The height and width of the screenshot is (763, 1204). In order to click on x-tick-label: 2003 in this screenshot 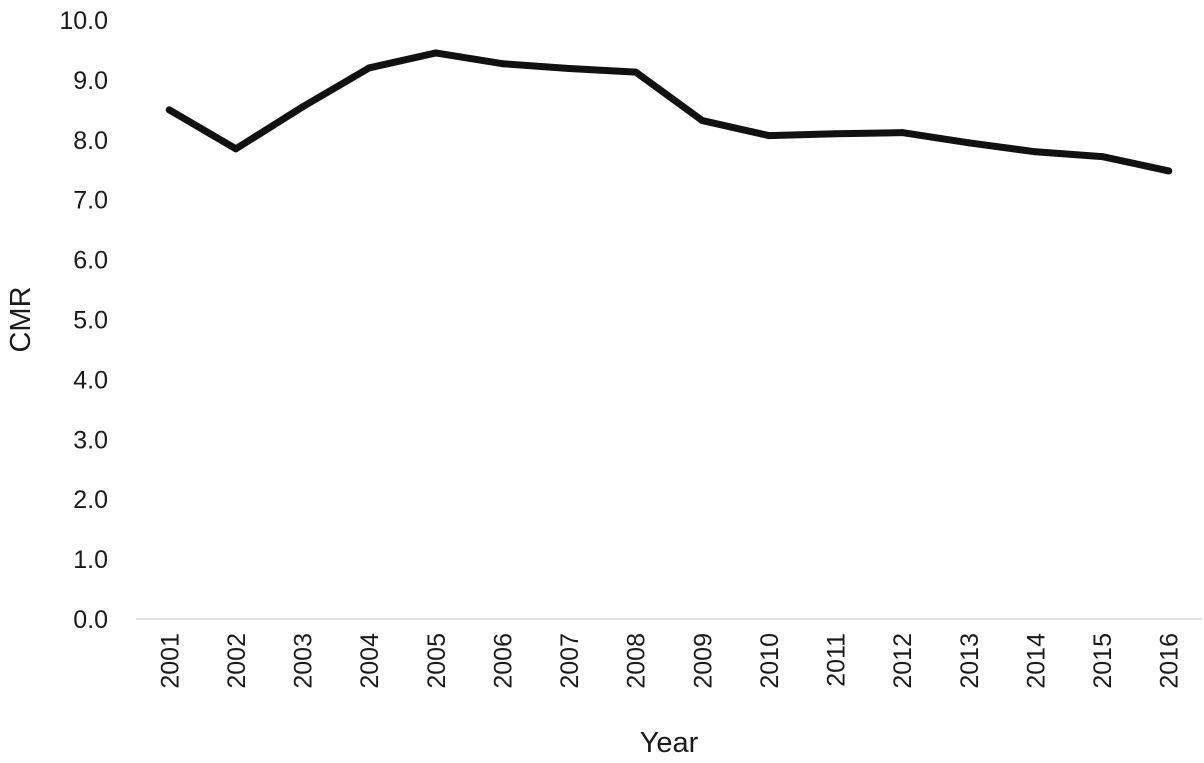, I will do `click(304, 661)`.